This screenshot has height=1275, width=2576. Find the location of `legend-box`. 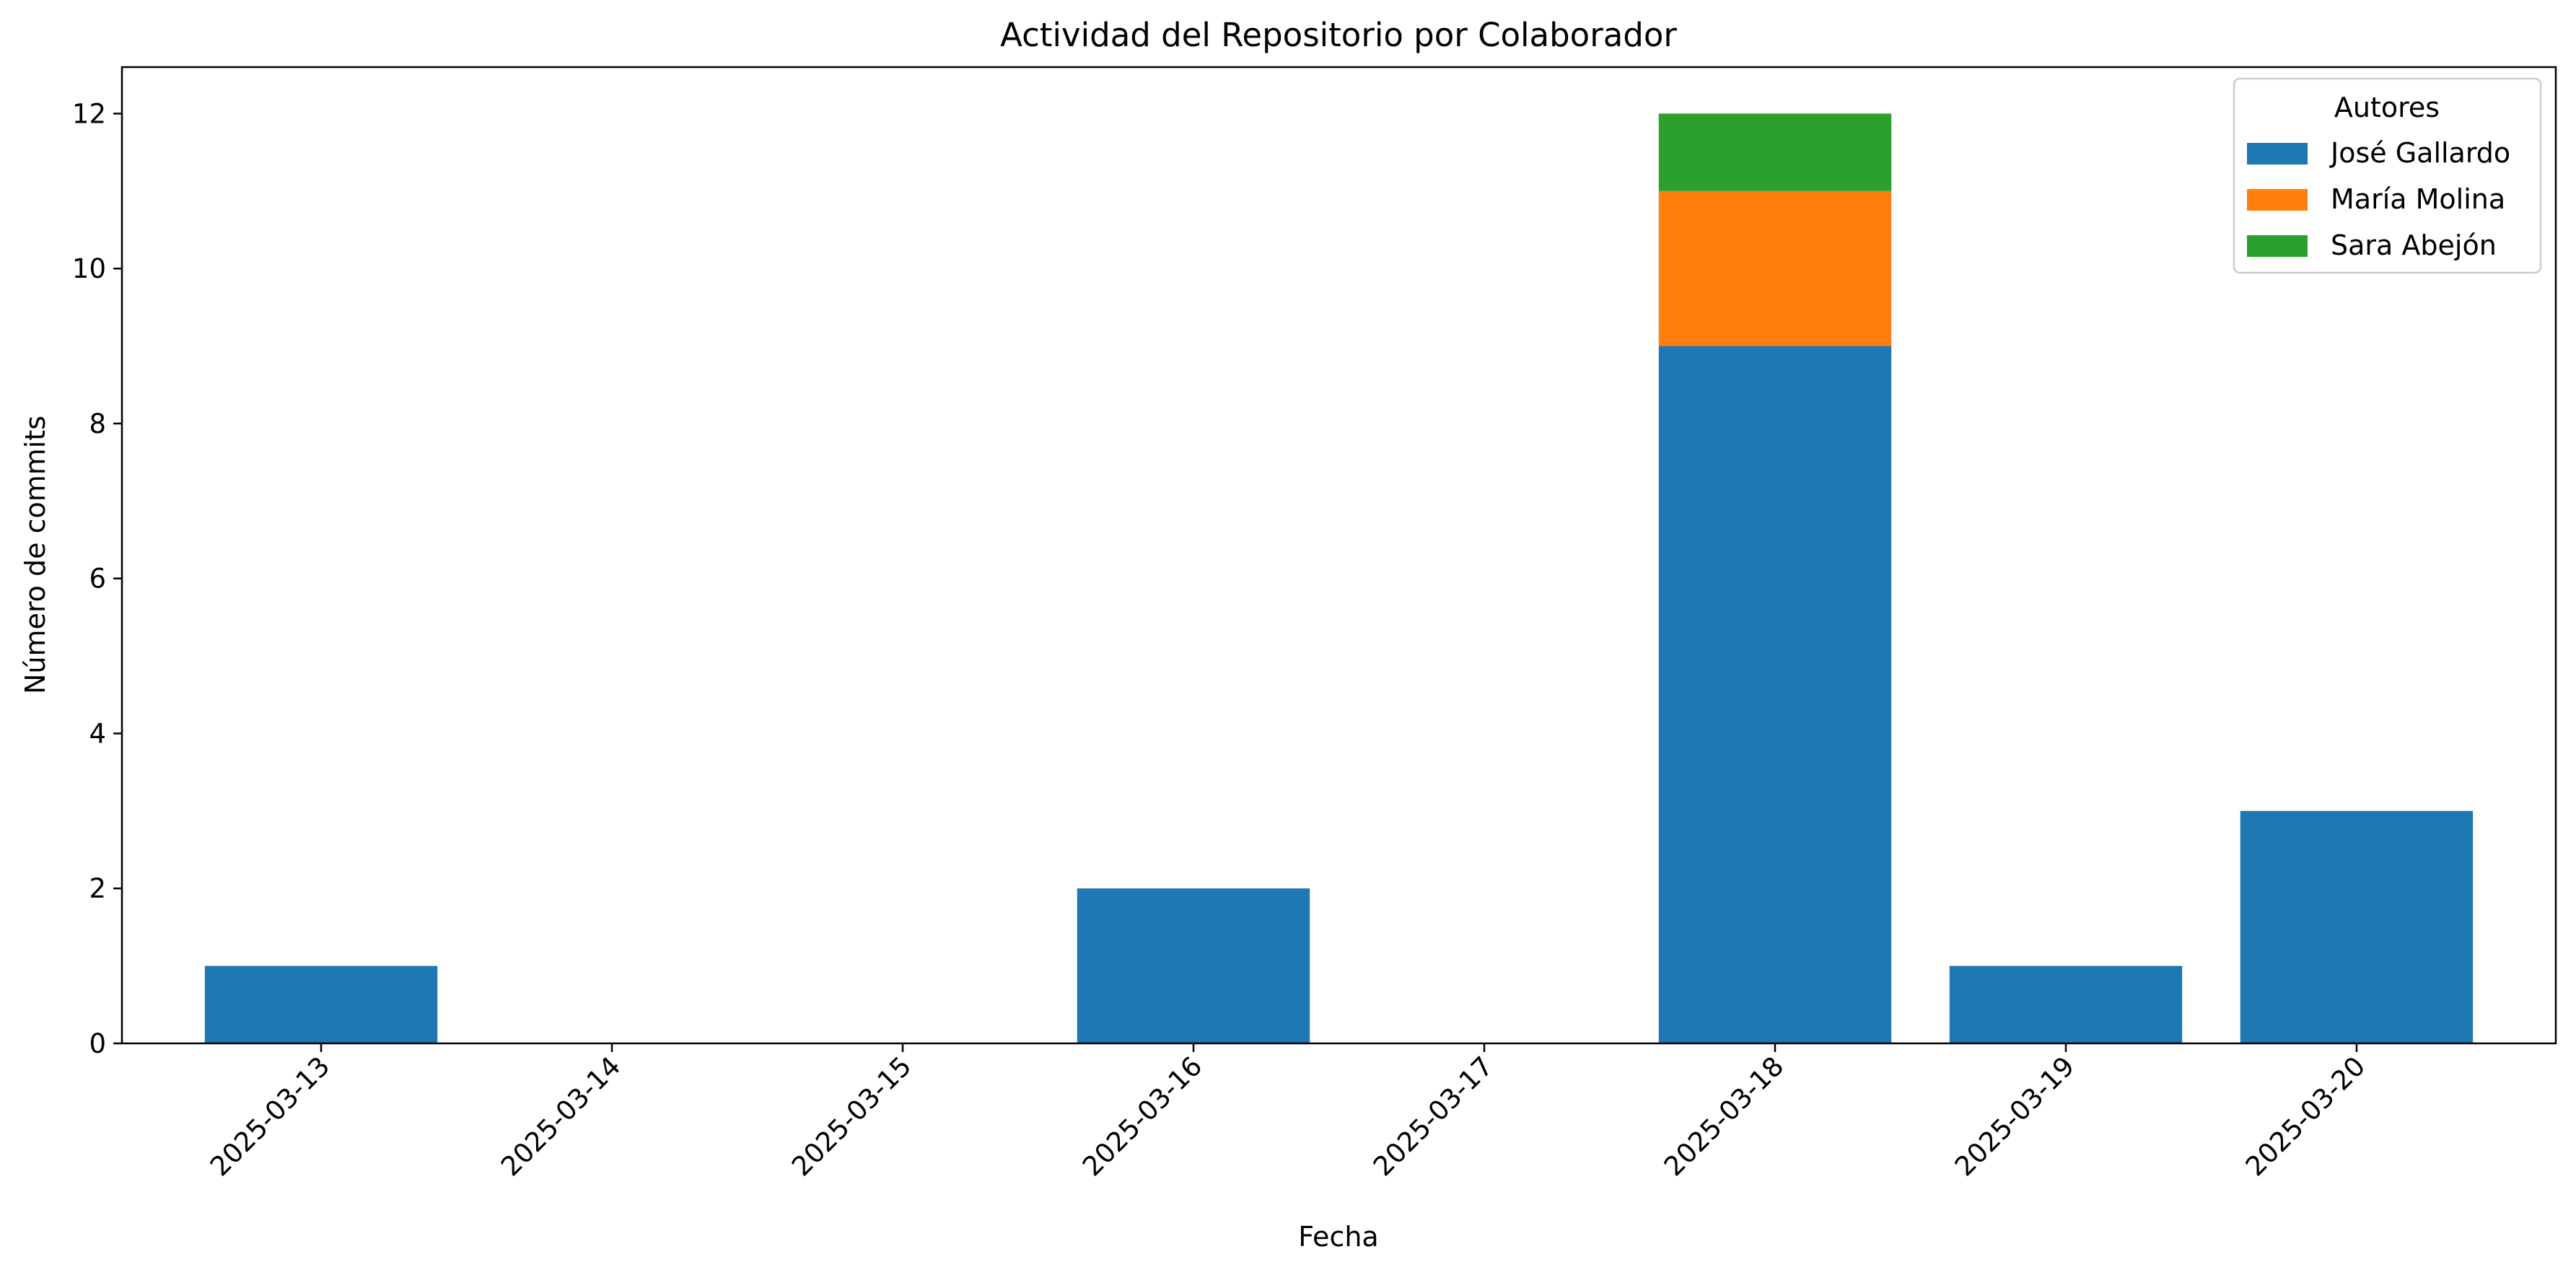

legend-box is located at coordinates (2387, 176).